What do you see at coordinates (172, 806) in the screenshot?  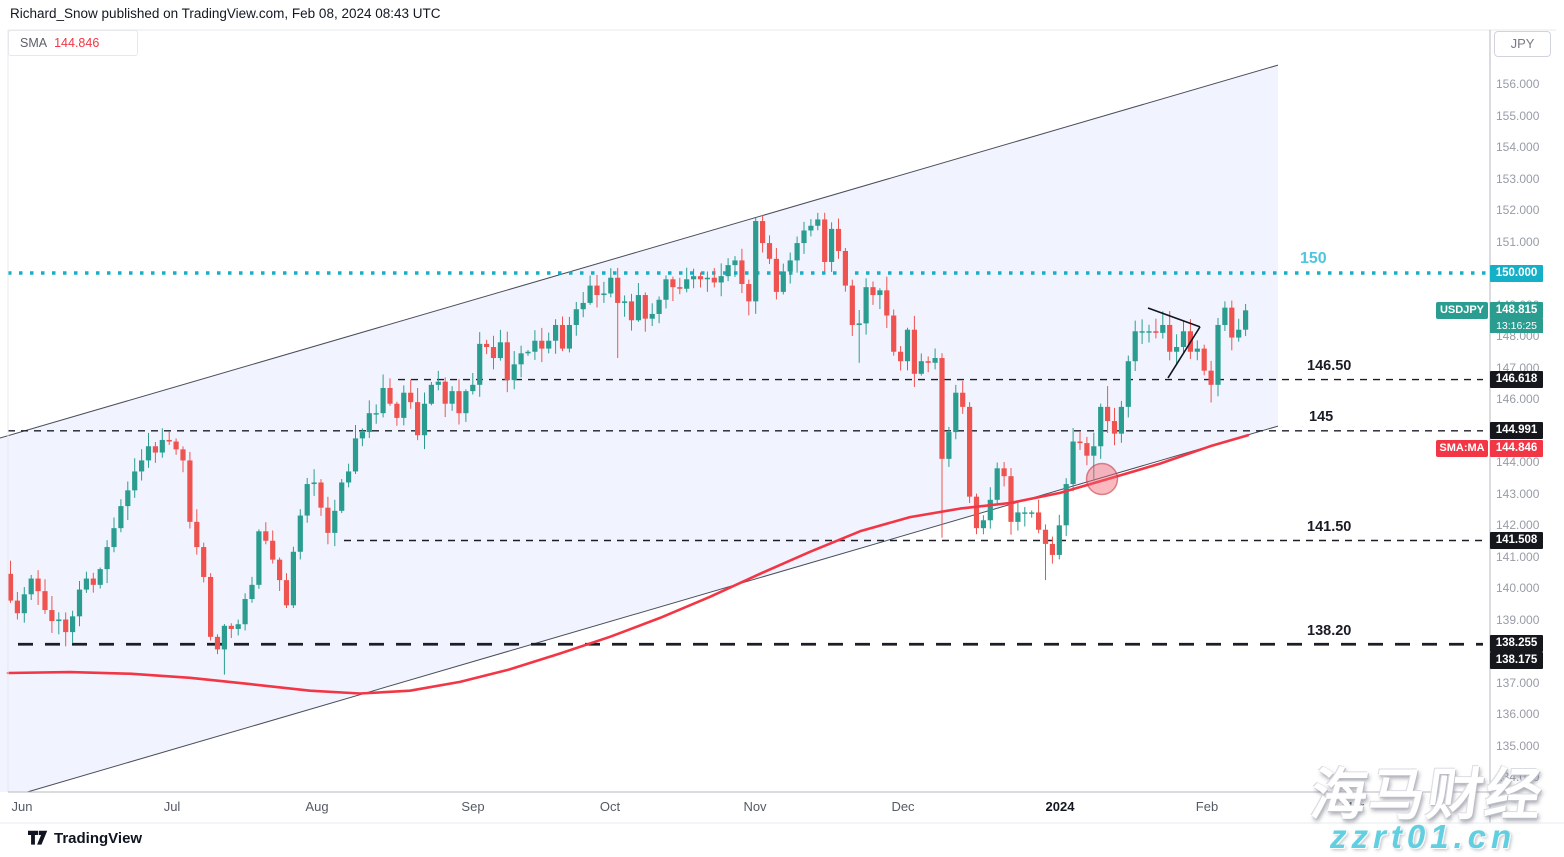 I see `time-axis-label-Jul: Jul` at bounding box center [172, 806].